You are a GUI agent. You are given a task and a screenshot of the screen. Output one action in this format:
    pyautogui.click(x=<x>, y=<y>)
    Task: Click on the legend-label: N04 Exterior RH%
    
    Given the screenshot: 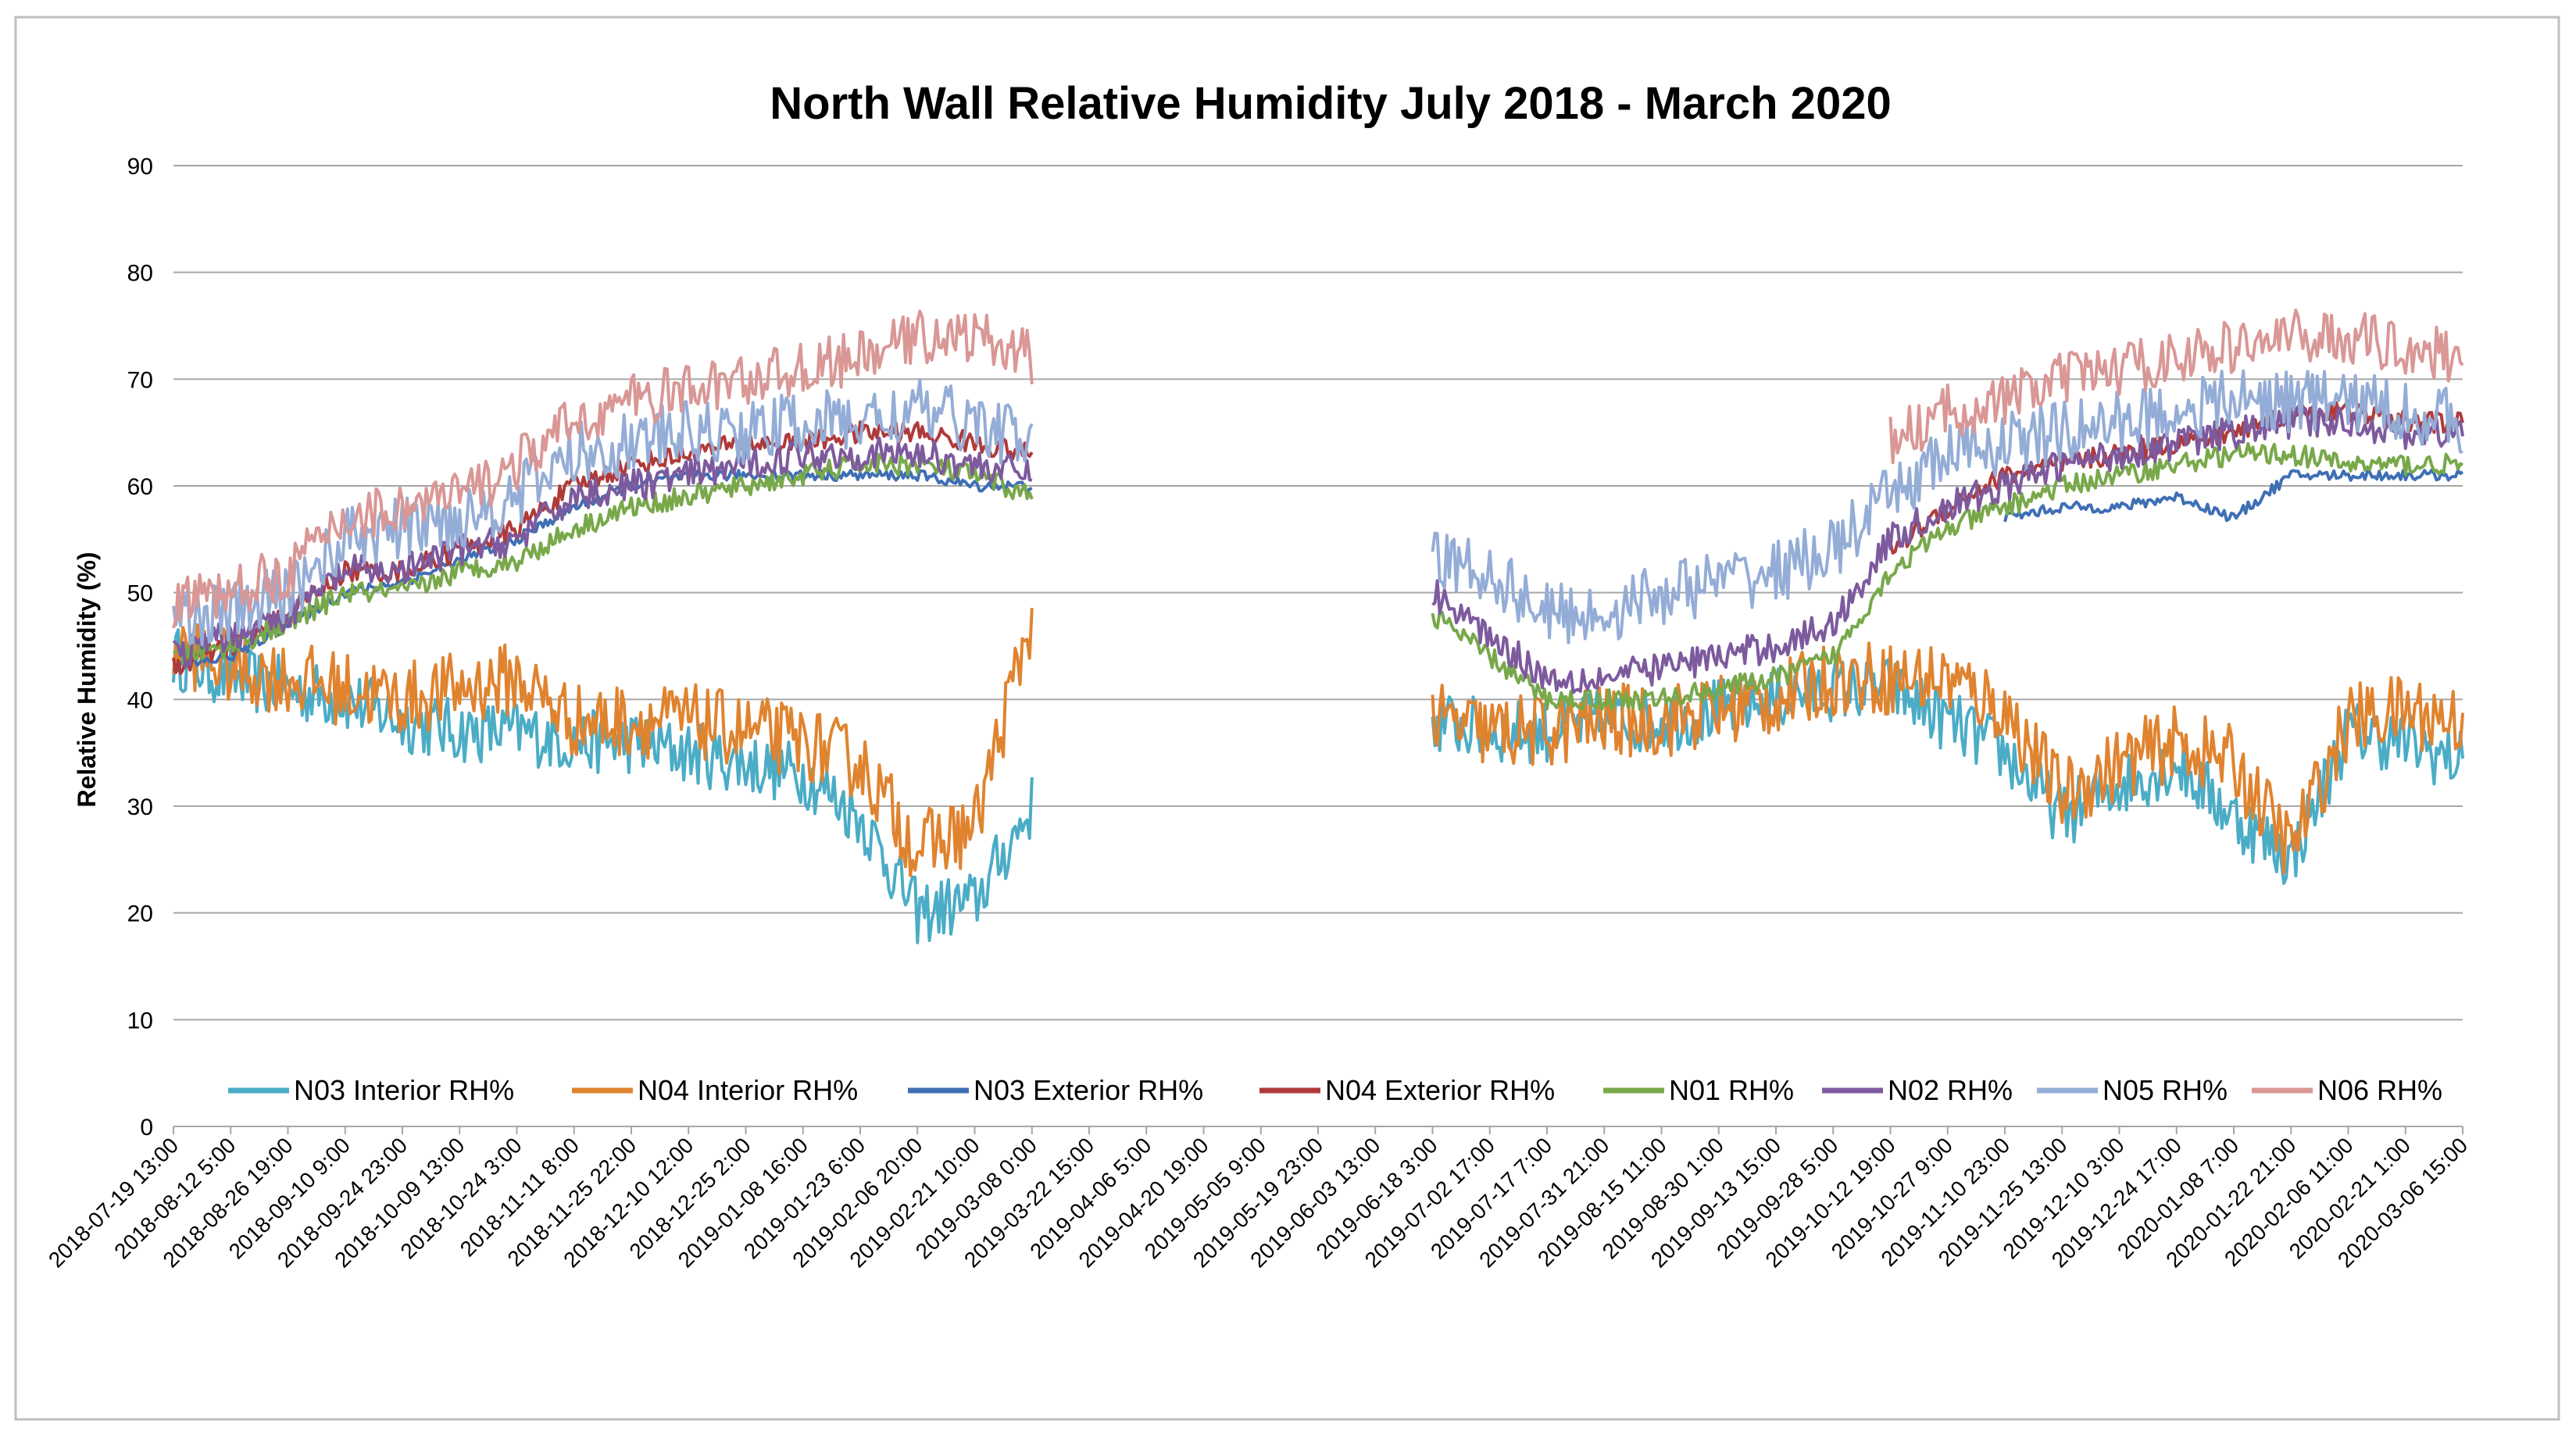 What is the action you would take?
    pyautogui.click(x=1440, y=1090)
    